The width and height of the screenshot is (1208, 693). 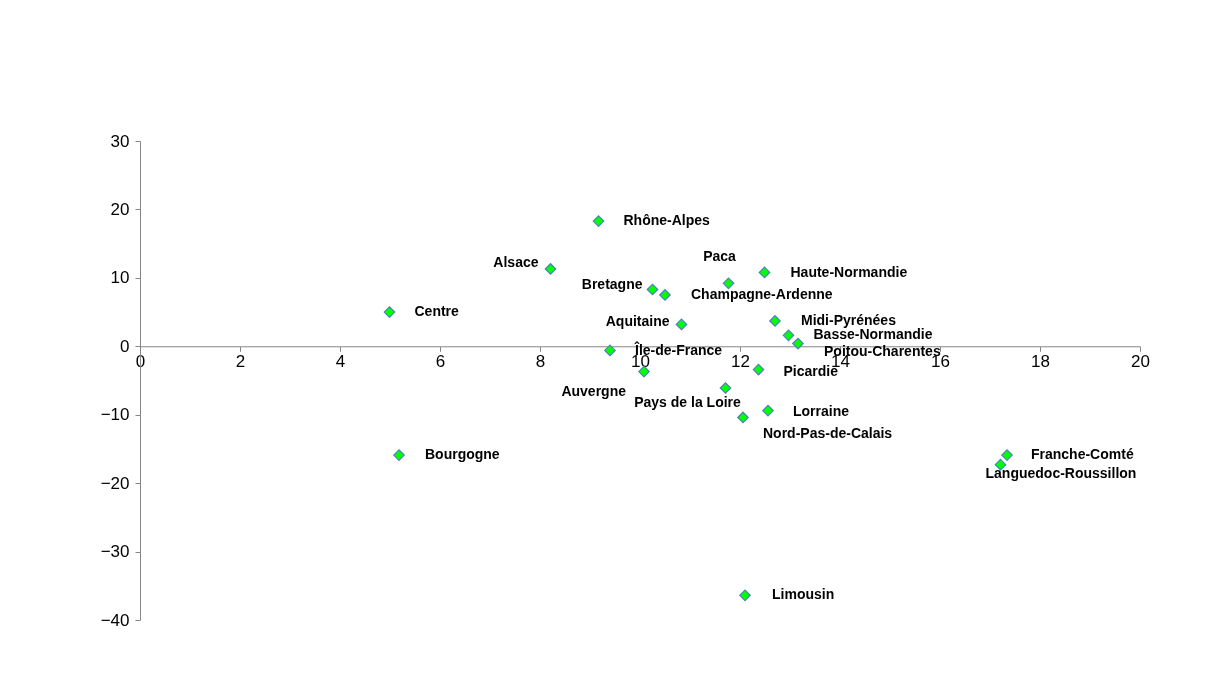 What do you see at coordinates (1061, 472) in the screenshot?
I see `annotation: Languedoc-Roussillon` at bounding box center [1061, 472].